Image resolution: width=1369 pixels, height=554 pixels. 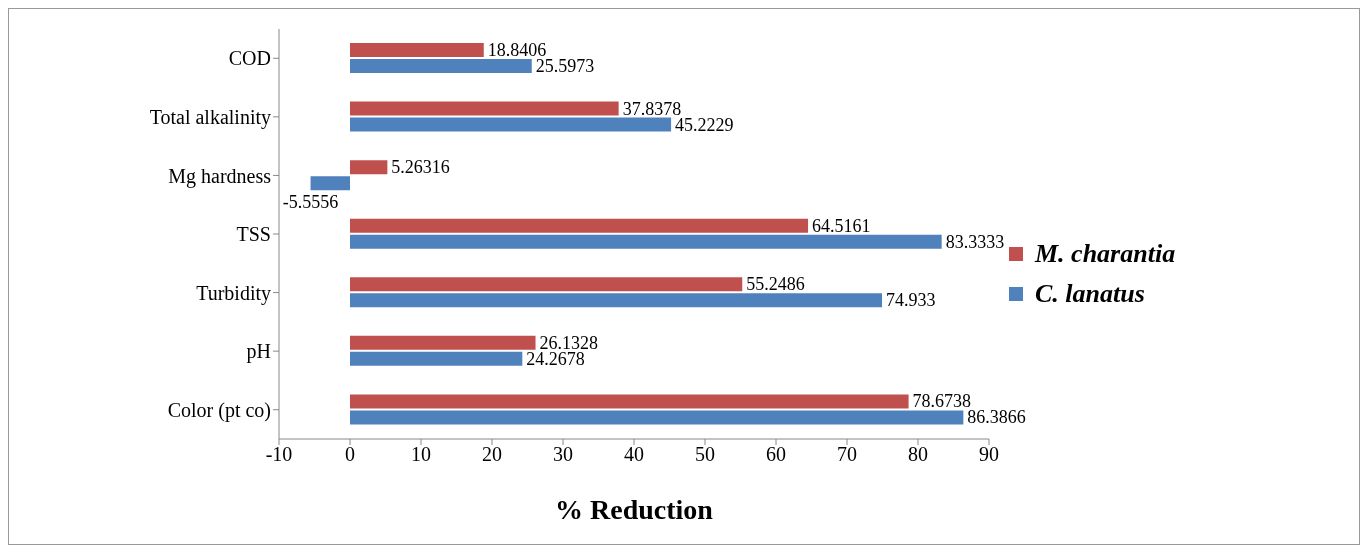 I want to click on data-label: 86.3866, so click(x=996, y=417).